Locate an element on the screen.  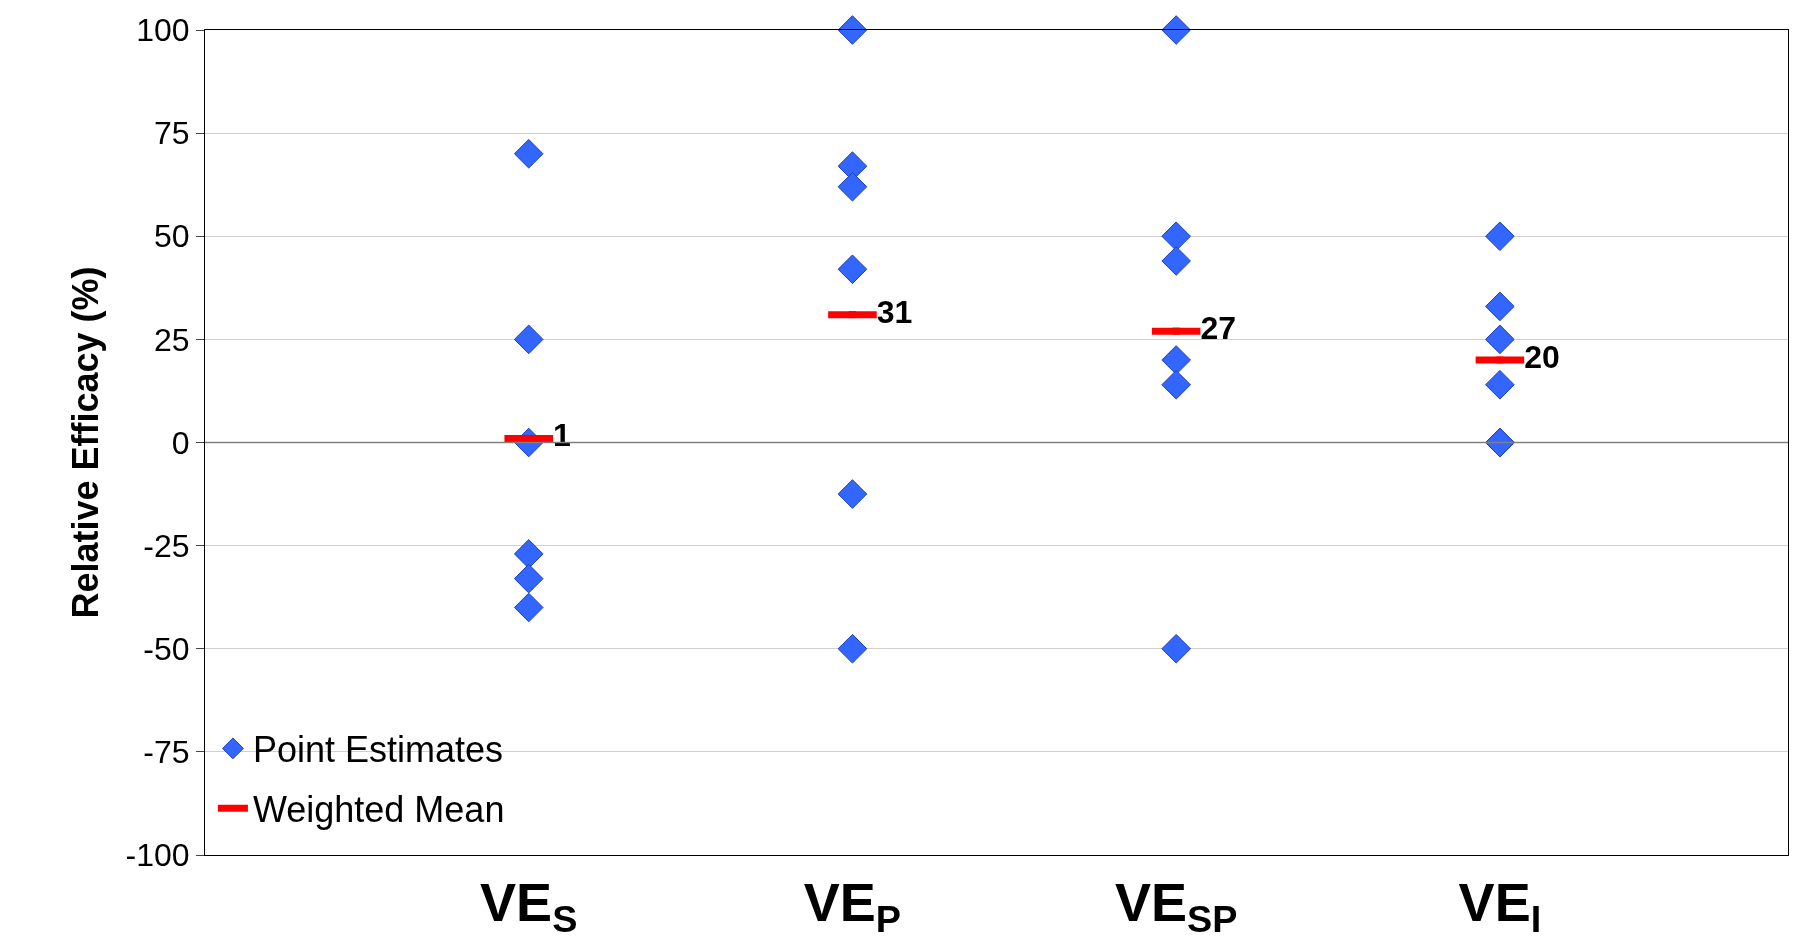
y-tick-label: -50 is located at coordinates (166, 648).